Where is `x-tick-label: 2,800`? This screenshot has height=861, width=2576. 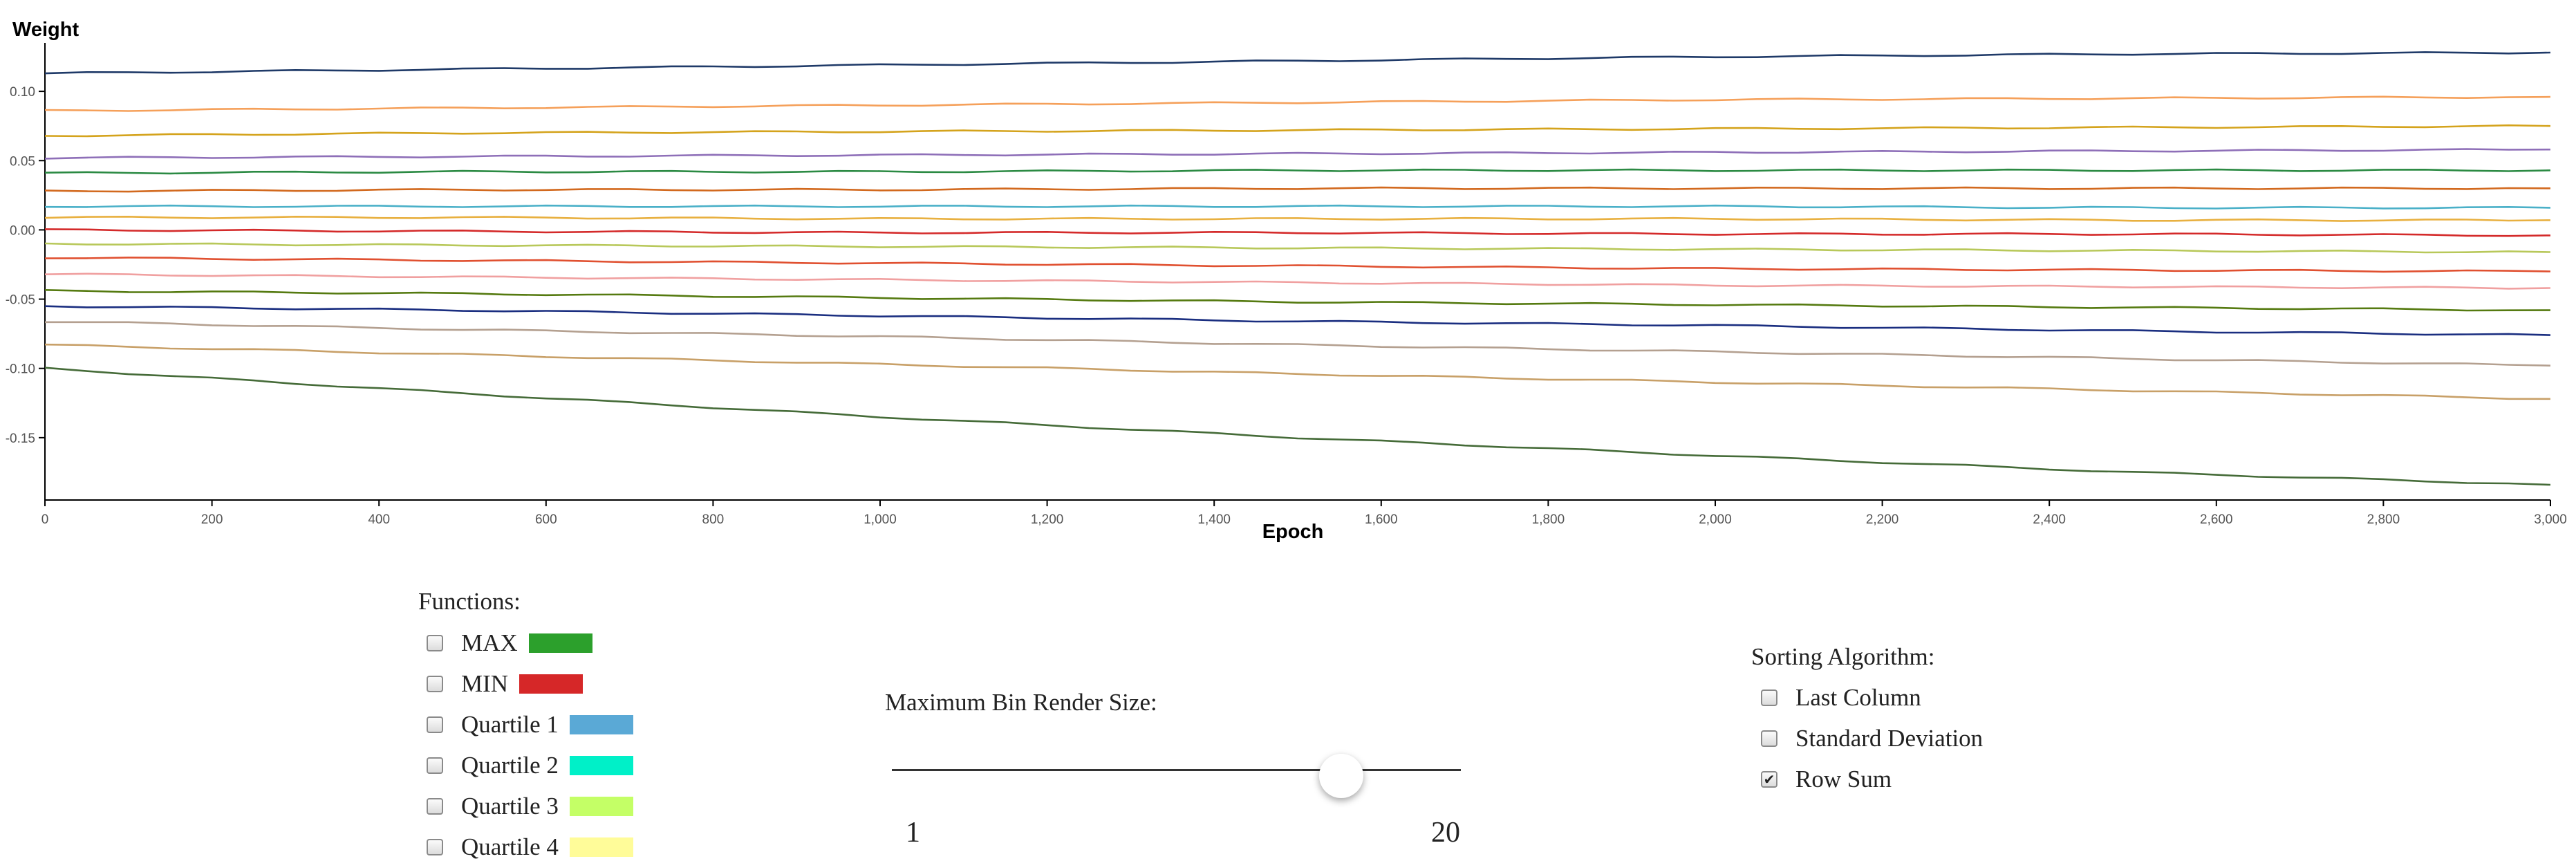 x-tick-label: 2,800 is located at coordinates (2383, 520).